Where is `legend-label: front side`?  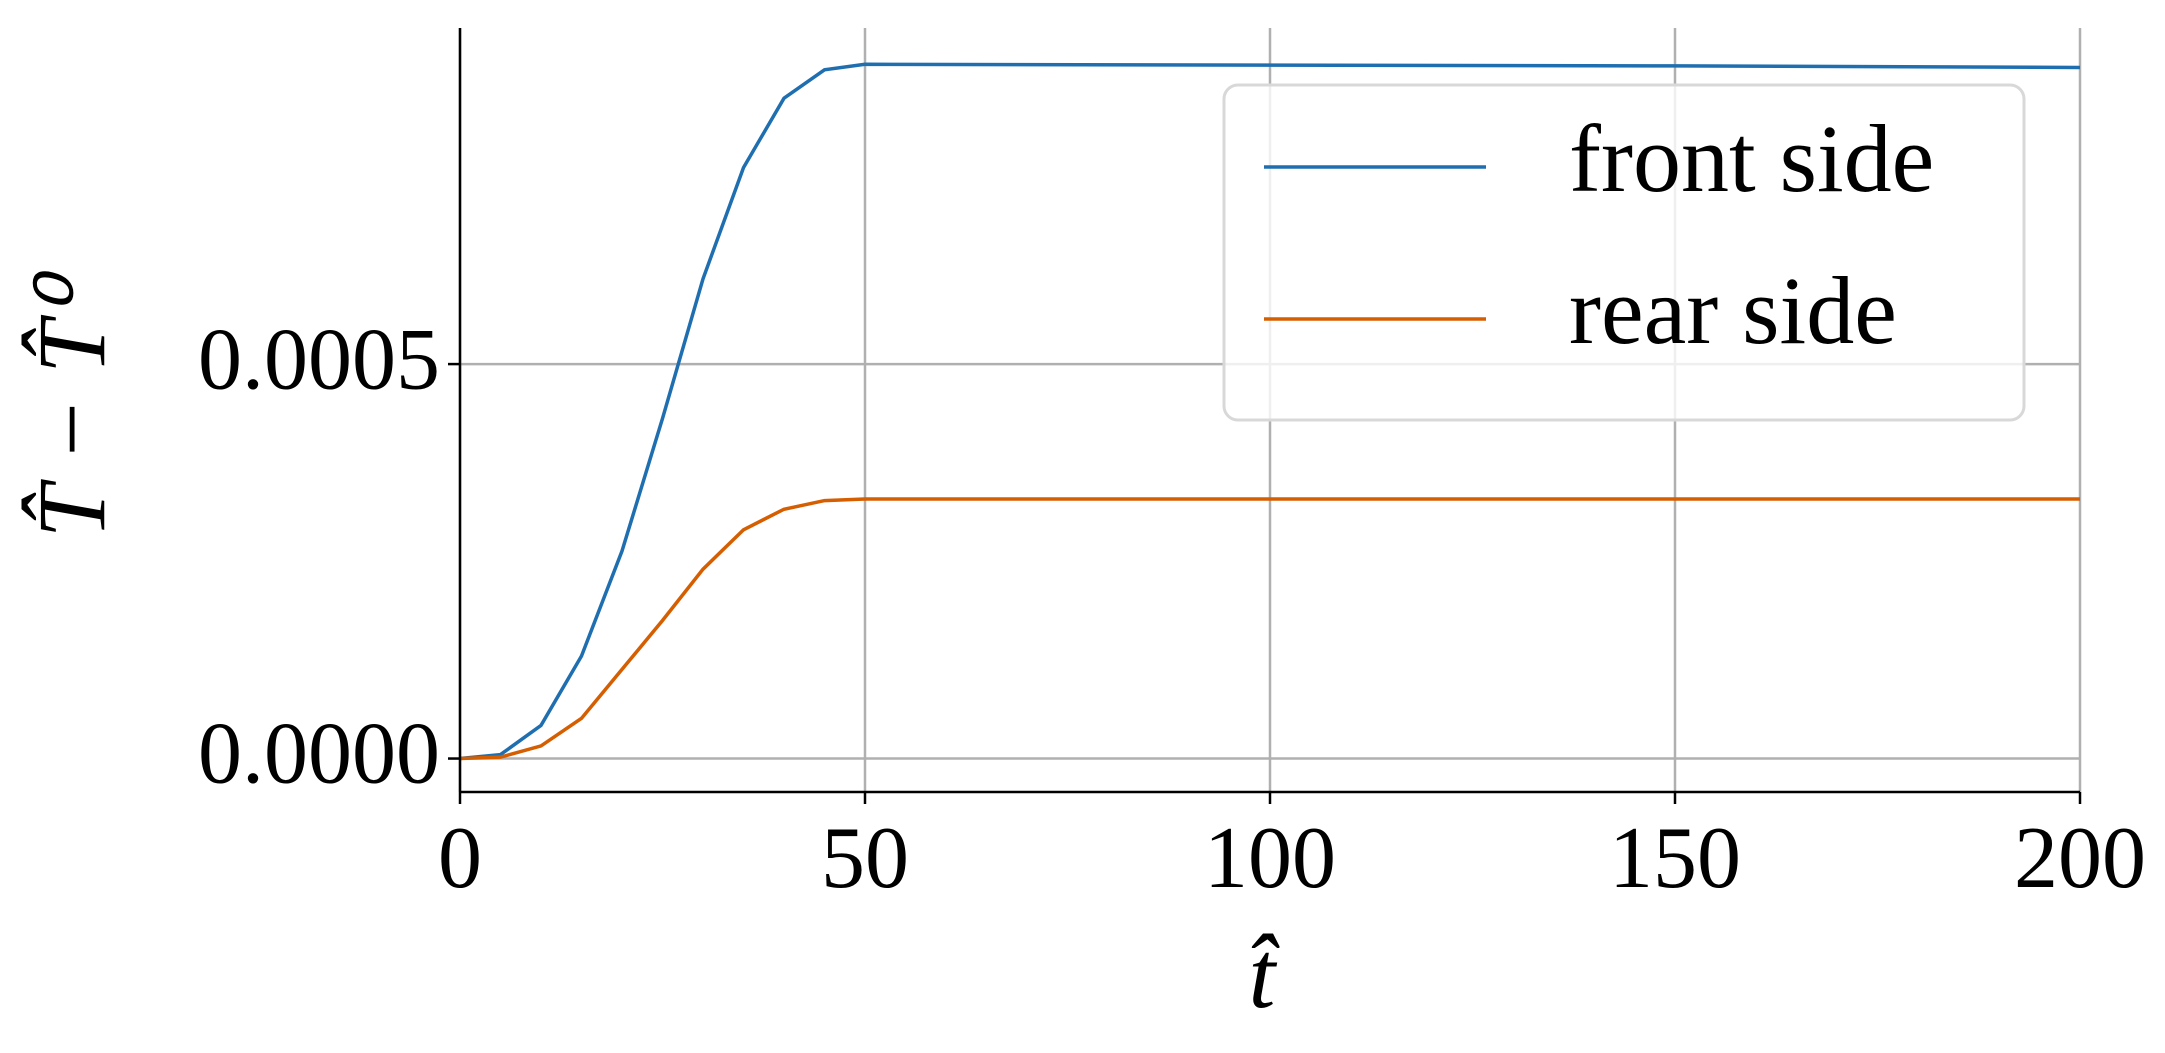 legend-label: front side is located at coordinates (1751, 158).